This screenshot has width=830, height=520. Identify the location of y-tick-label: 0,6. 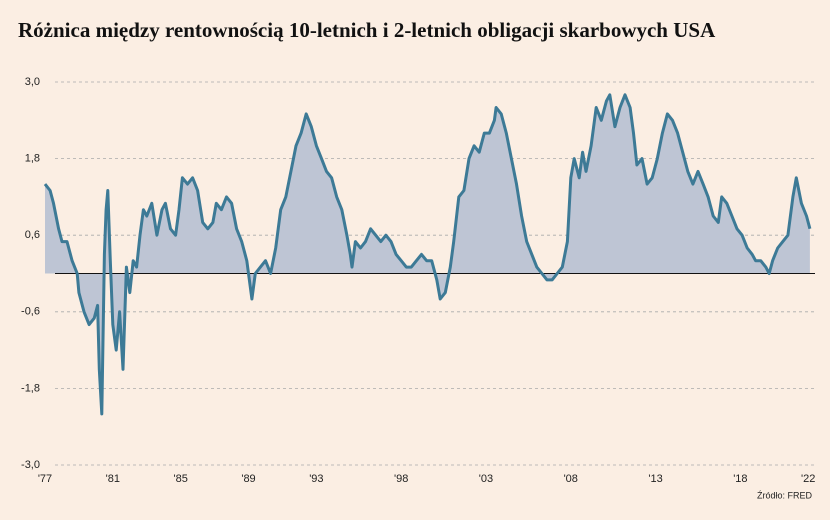
(32, 235).